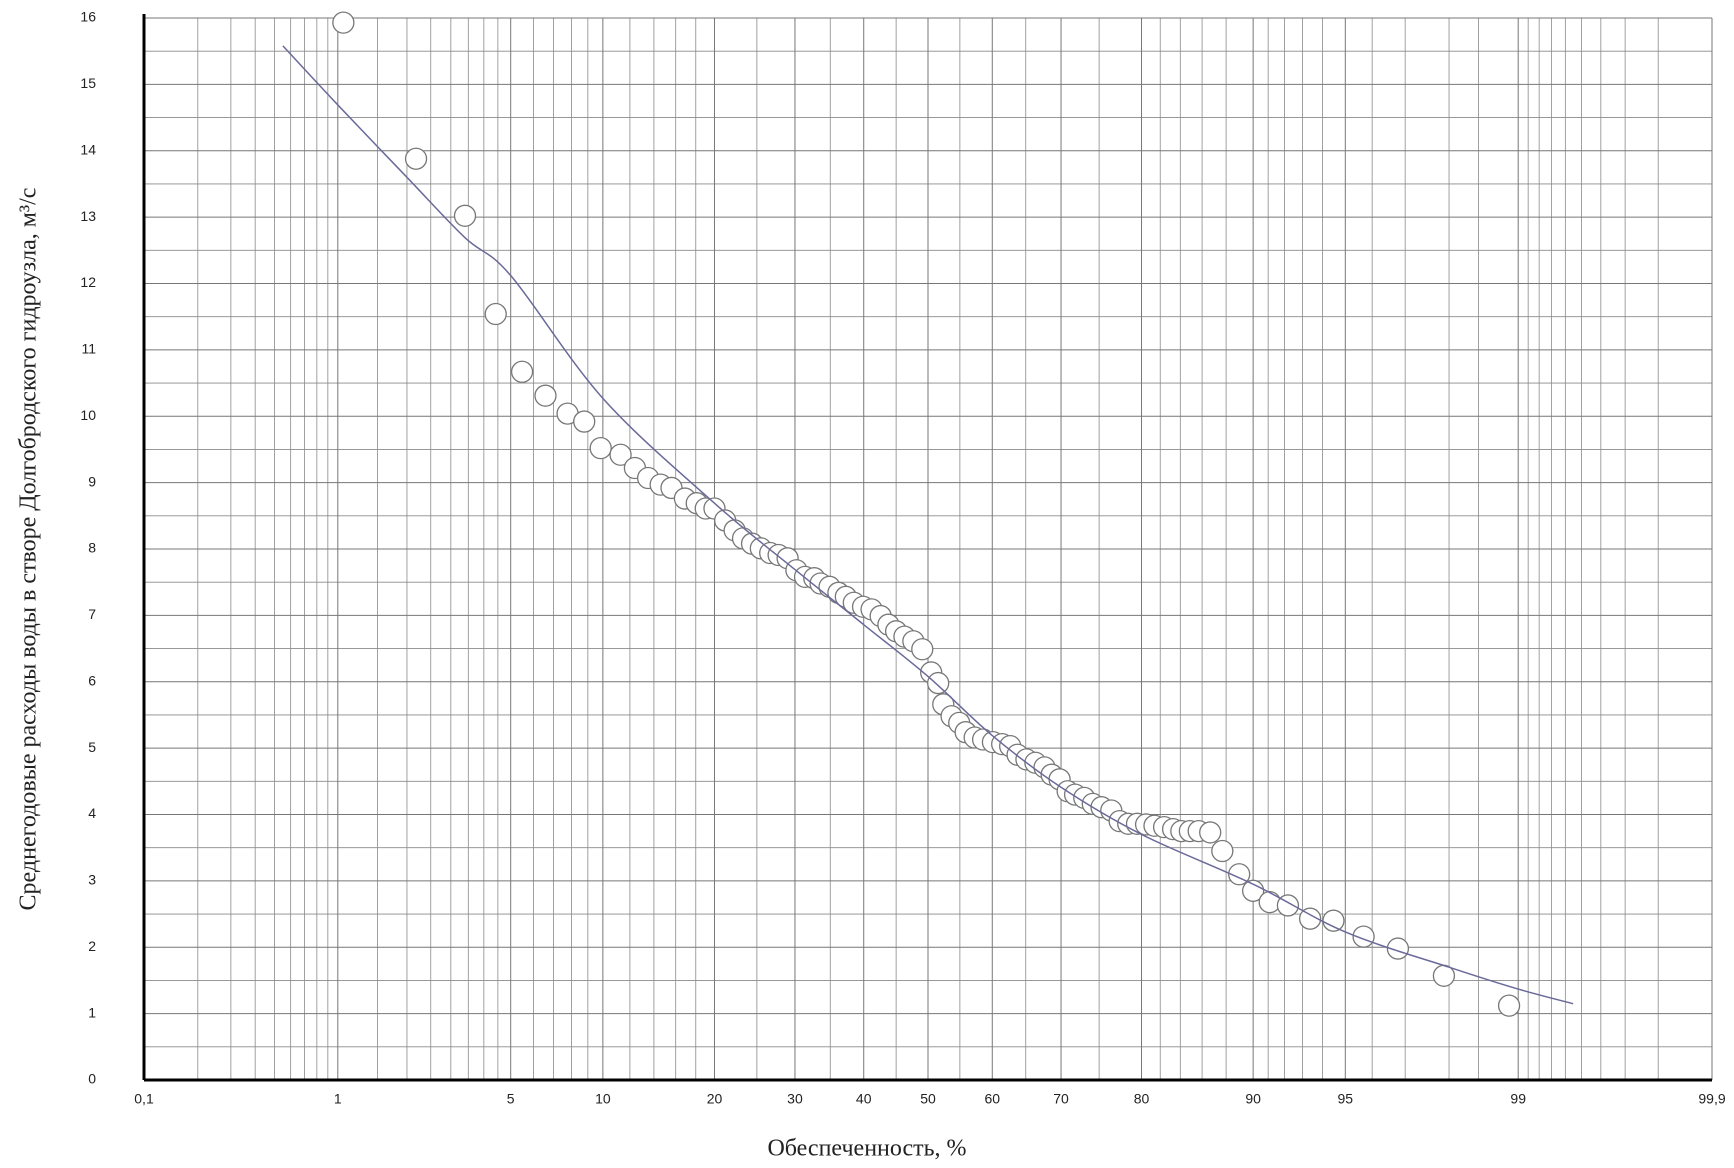 The width and height of the screenshot is (1734, 1168). What do you see at coordinates (795, 1099) in the screenshot?
I see `x-tick-label: 30` at bounding box center [795, 1099].